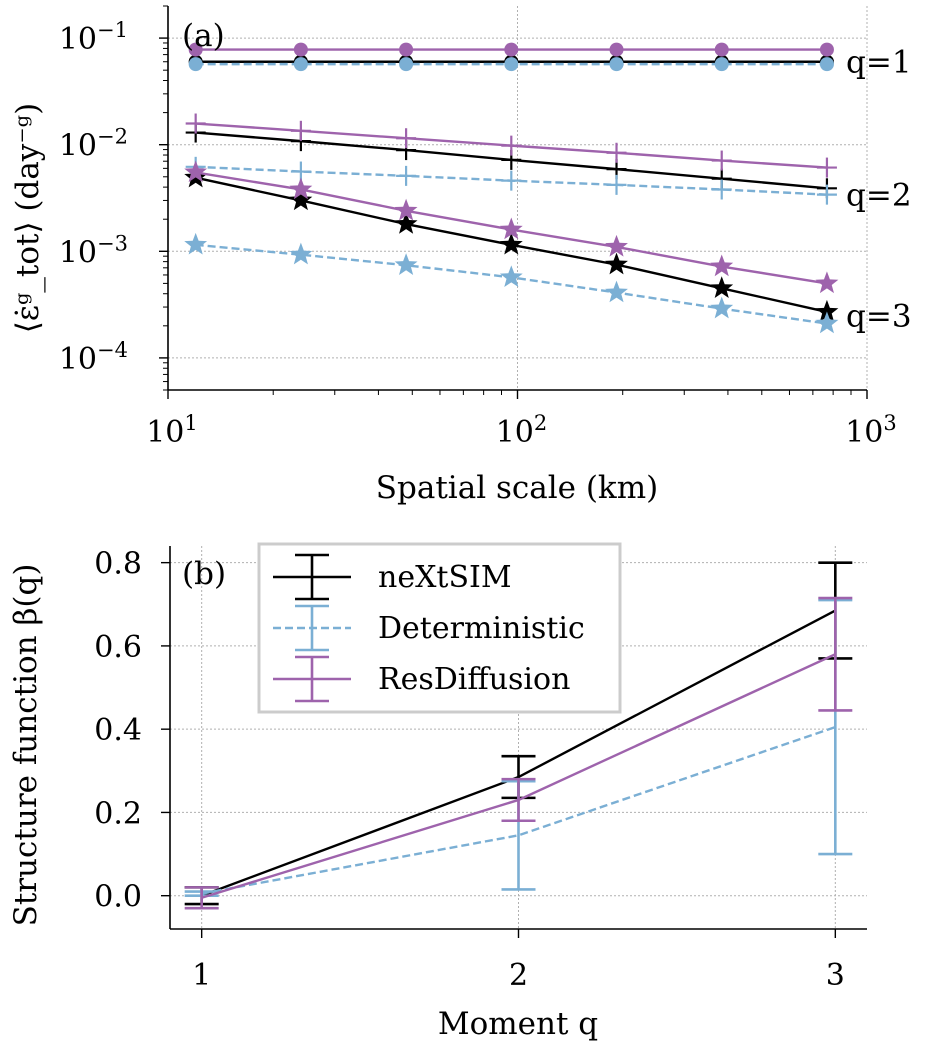  Describe the element at coordinates (481, 628) in the screenshot. I see `legend-label: Deterministic` at that location.